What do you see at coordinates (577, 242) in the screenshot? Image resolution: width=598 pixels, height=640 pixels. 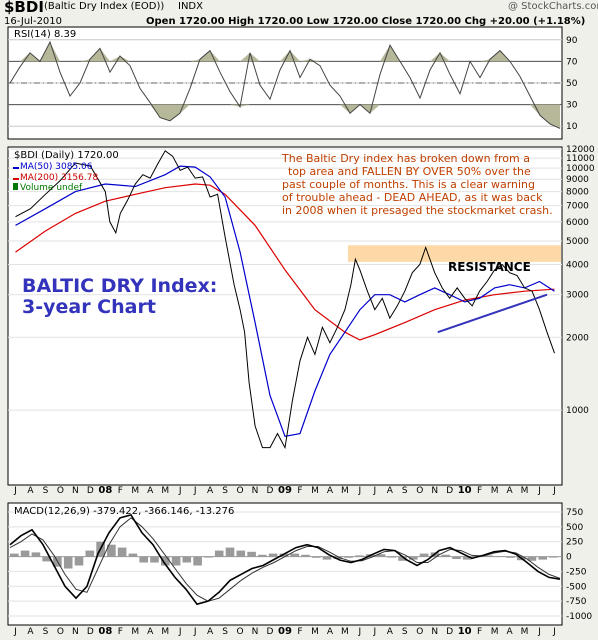 I see `price-tick-label: 5000` at bounding box center [577, 242].